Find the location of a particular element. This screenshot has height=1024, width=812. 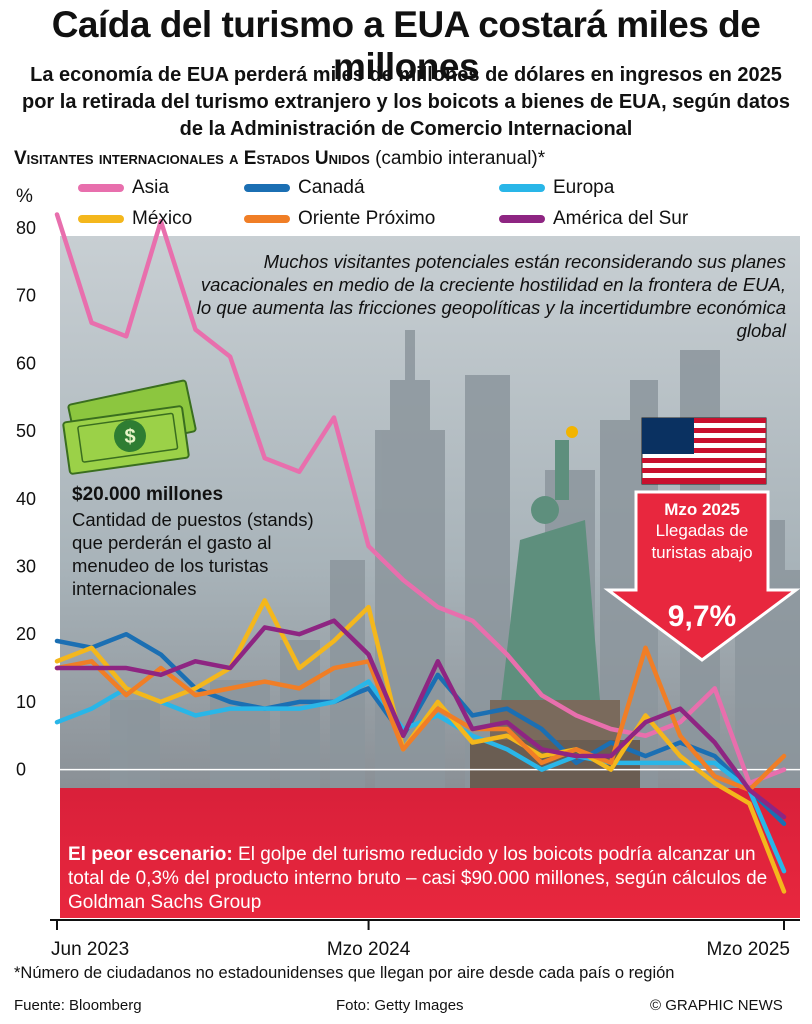

photo-credit: Foto: Getty Images is located at coordinates (400, 1005).